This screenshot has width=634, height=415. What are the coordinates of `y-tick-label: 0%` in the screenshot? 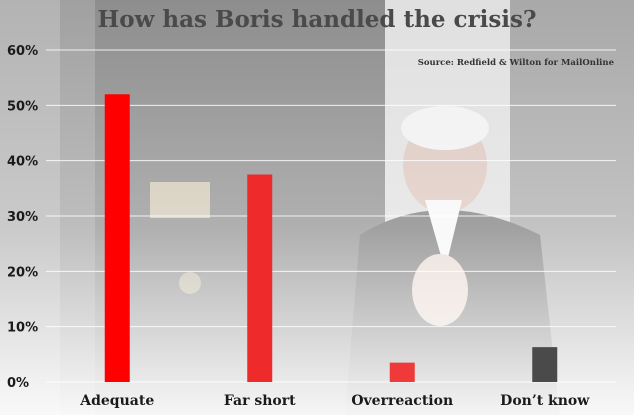 It's located at (18, 383).